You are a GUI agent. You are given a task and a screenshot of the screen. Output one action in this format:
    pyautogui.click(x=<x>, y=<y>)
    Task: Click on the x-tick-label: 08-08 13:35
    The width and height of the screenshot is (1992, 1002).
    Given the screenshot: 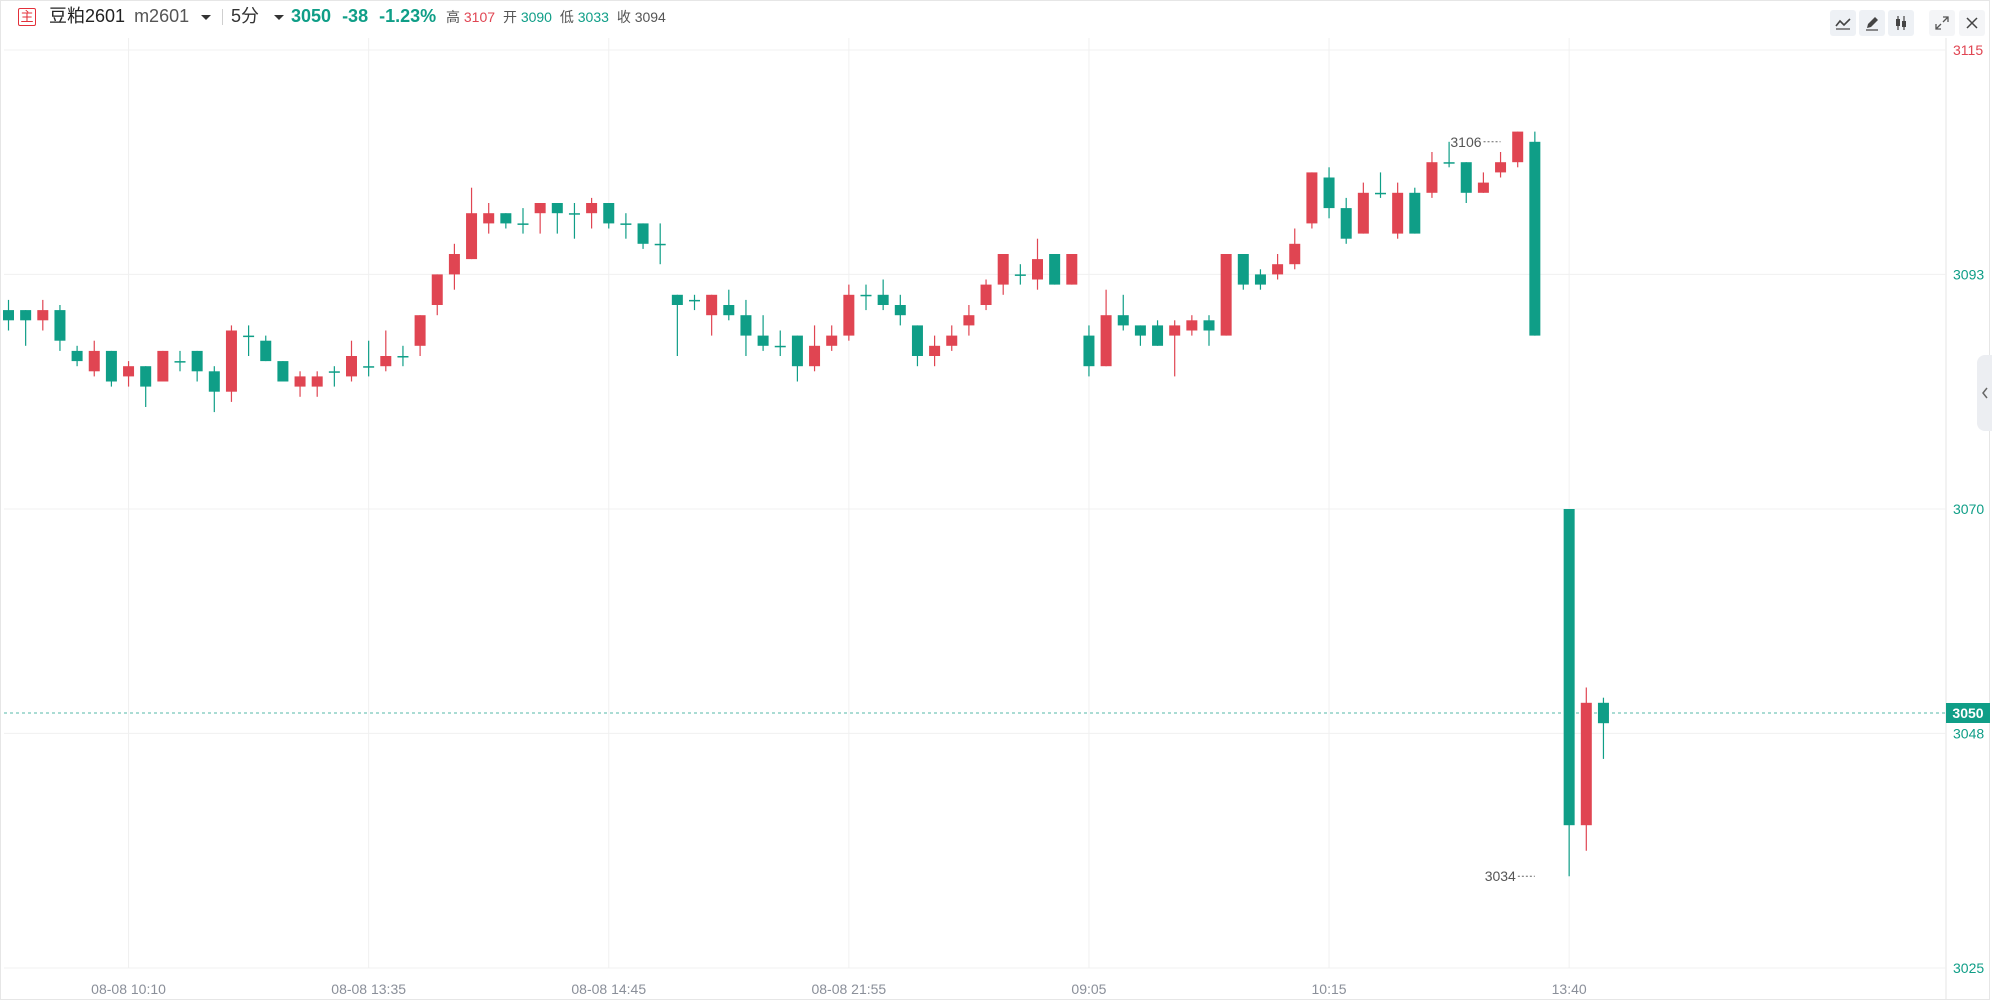 What is the action you would take?
    pyautogui.click(x=368, y=989)
    